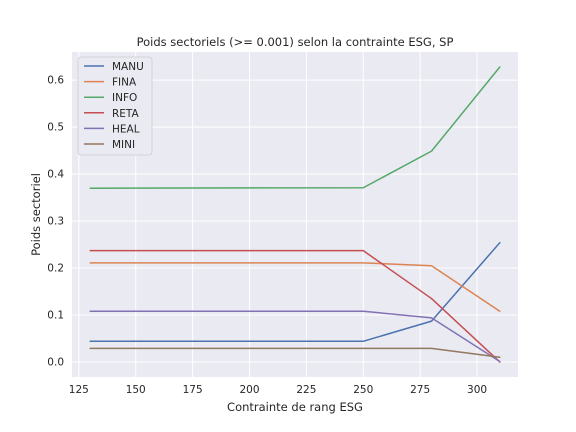  Describe the element at coordinates (420, 390) in the screenshot. I see `x-tick-label: 275` at that location.